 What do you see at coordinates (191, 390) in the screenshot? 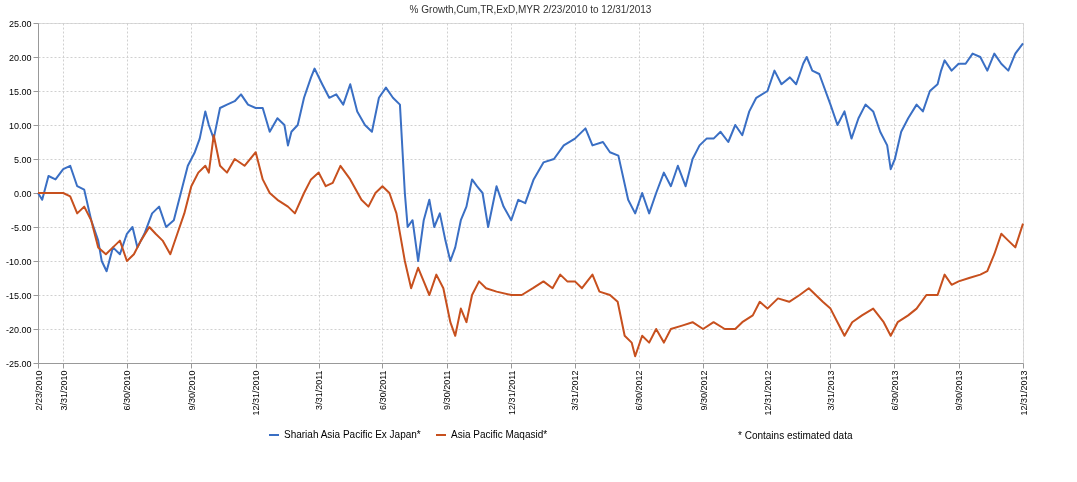
I see `x-tick-label: 9/30/2010` at bounding box center [191, 390].